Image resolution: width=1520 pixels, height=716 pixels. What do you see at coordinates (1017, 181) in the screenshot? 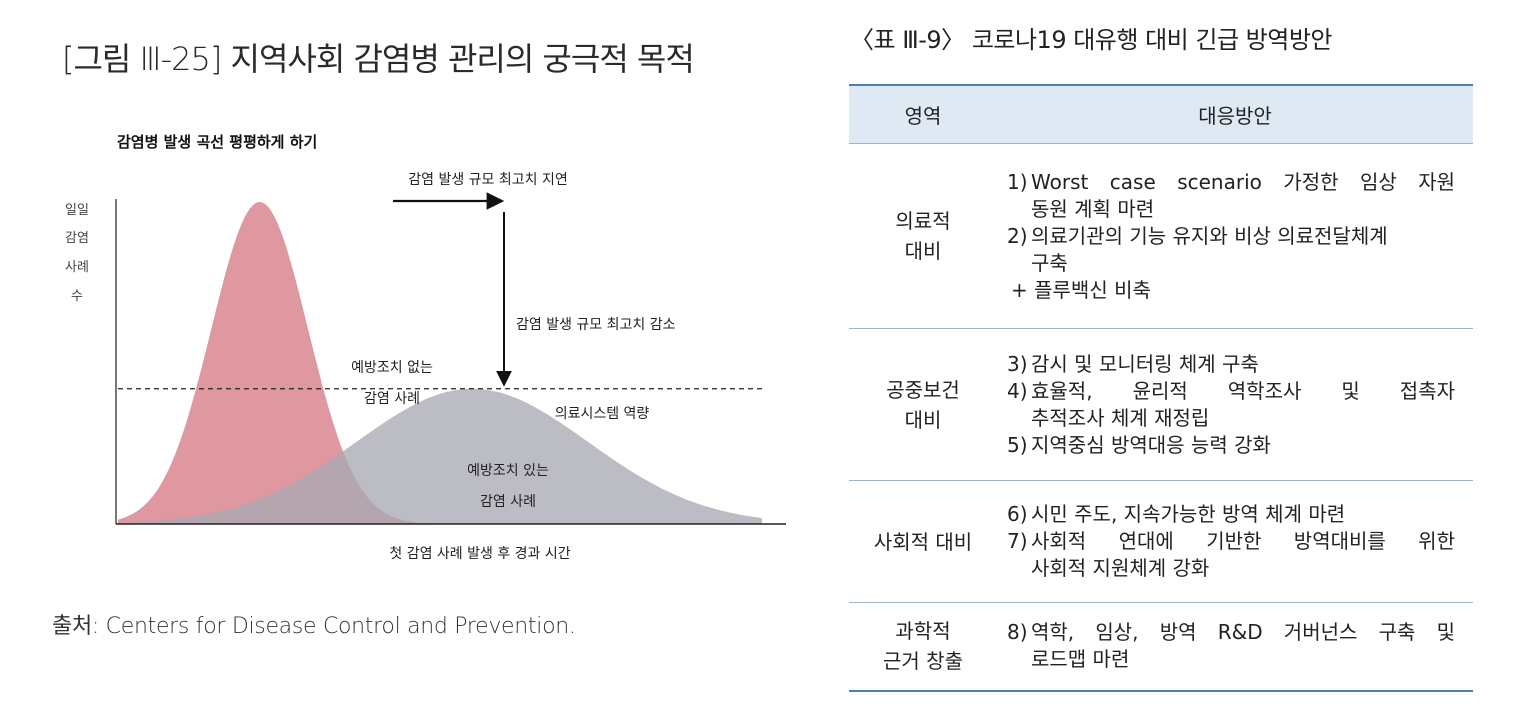
I see `item-number: 1)` at bounding box center [1017, 181].